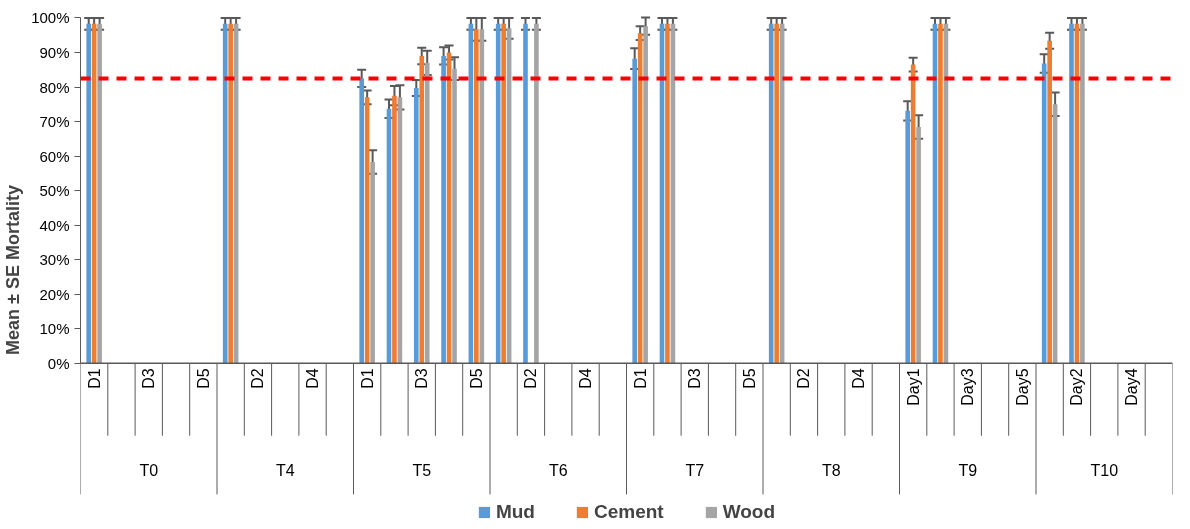 The width and height of the screenshot is (1190, 529). What do you see at coordinates (54, 87) in the screenshot?
I see `y-tick-label: 80%` at bounding box center [54, 87].